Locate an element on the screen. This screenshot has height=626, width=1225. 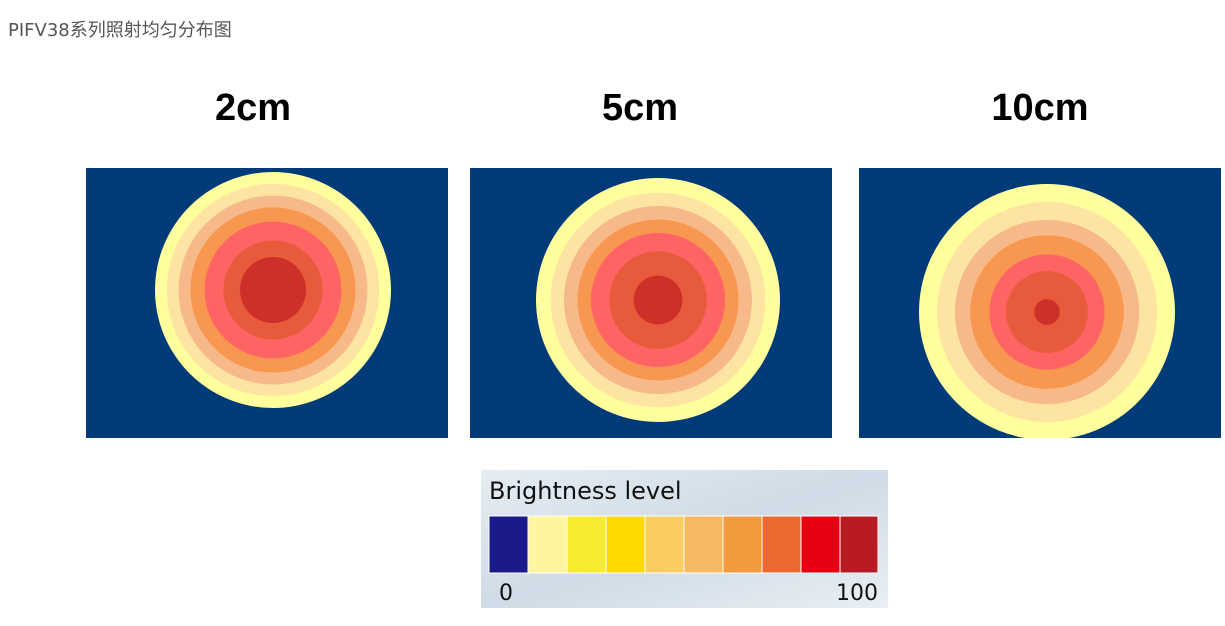
legend-max: 100 is located at coordinates (857, 593).